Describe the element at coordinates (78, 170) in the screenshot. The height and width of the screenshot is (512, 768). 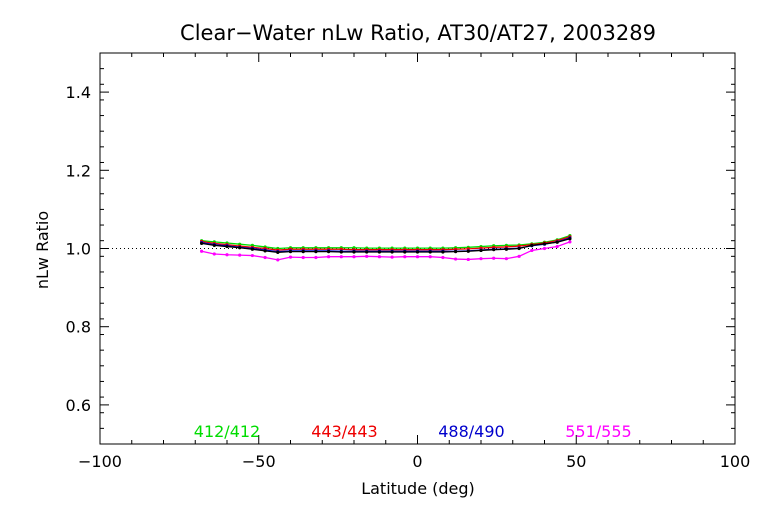
I see `y-tick-label: 1.2` at that location.